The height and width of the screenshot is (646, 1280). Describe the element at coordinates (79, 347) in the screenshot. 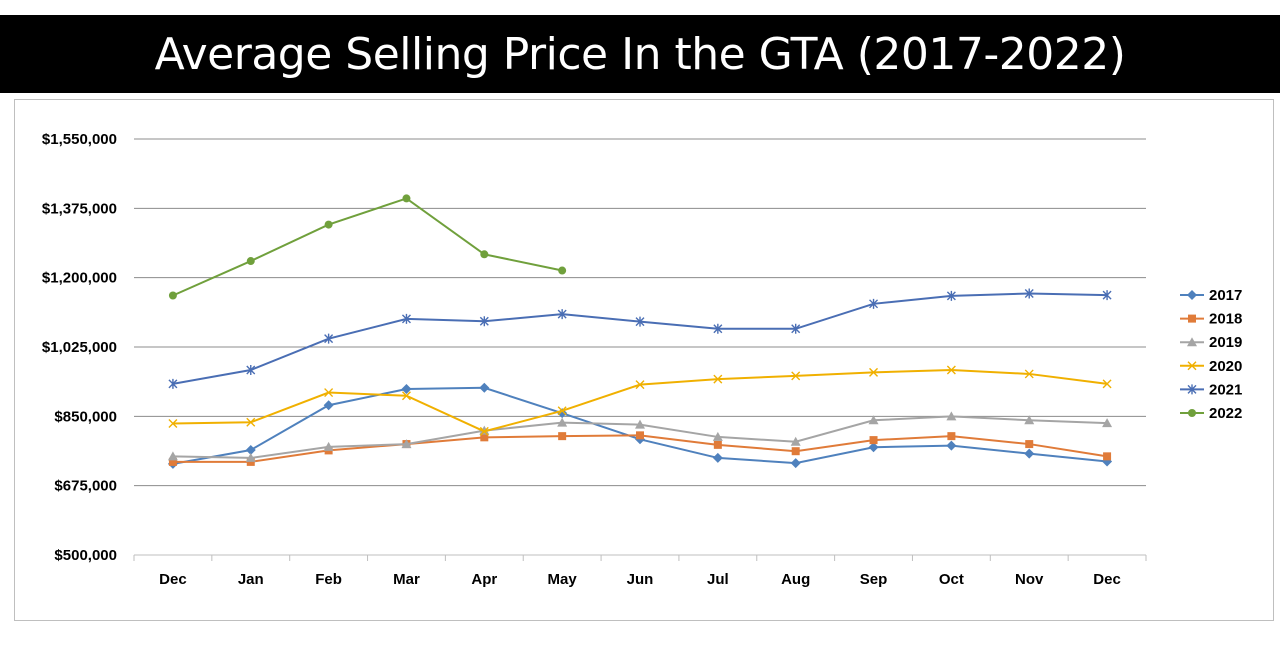

I see `y-tick-label: $1,025,000` at that location.